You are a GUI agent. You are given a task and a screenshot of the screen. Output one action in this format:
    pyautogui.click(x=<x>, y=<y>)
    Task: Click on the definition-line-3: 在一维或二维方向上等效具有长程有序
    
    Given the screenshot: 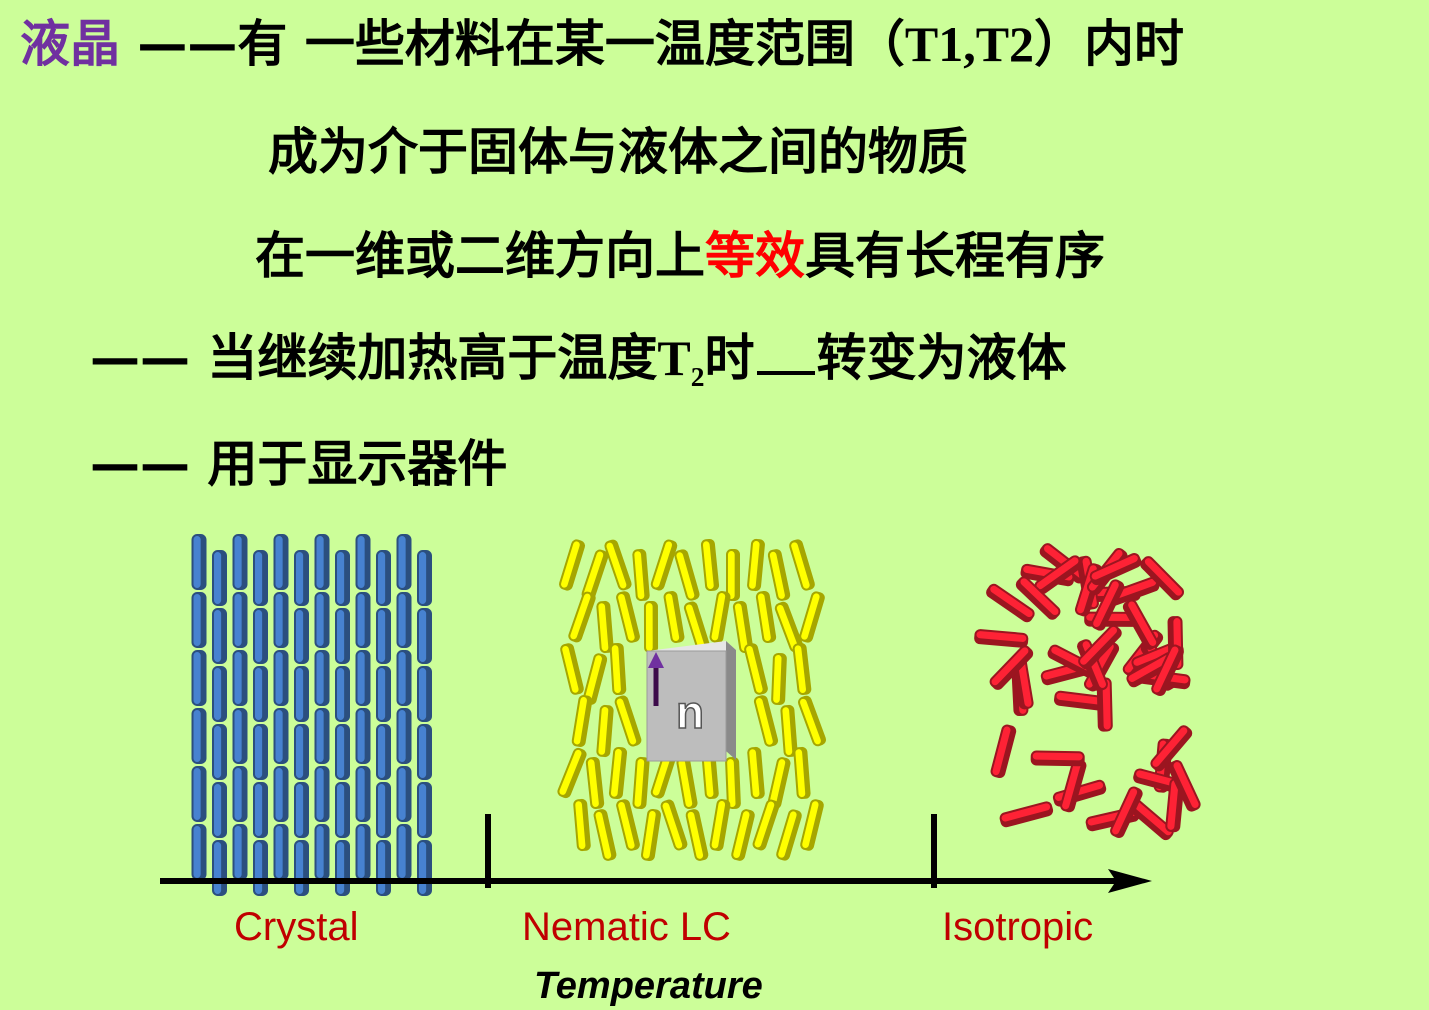 What is the action you would take?
    pyautogui.click(x=680, y=256)
    